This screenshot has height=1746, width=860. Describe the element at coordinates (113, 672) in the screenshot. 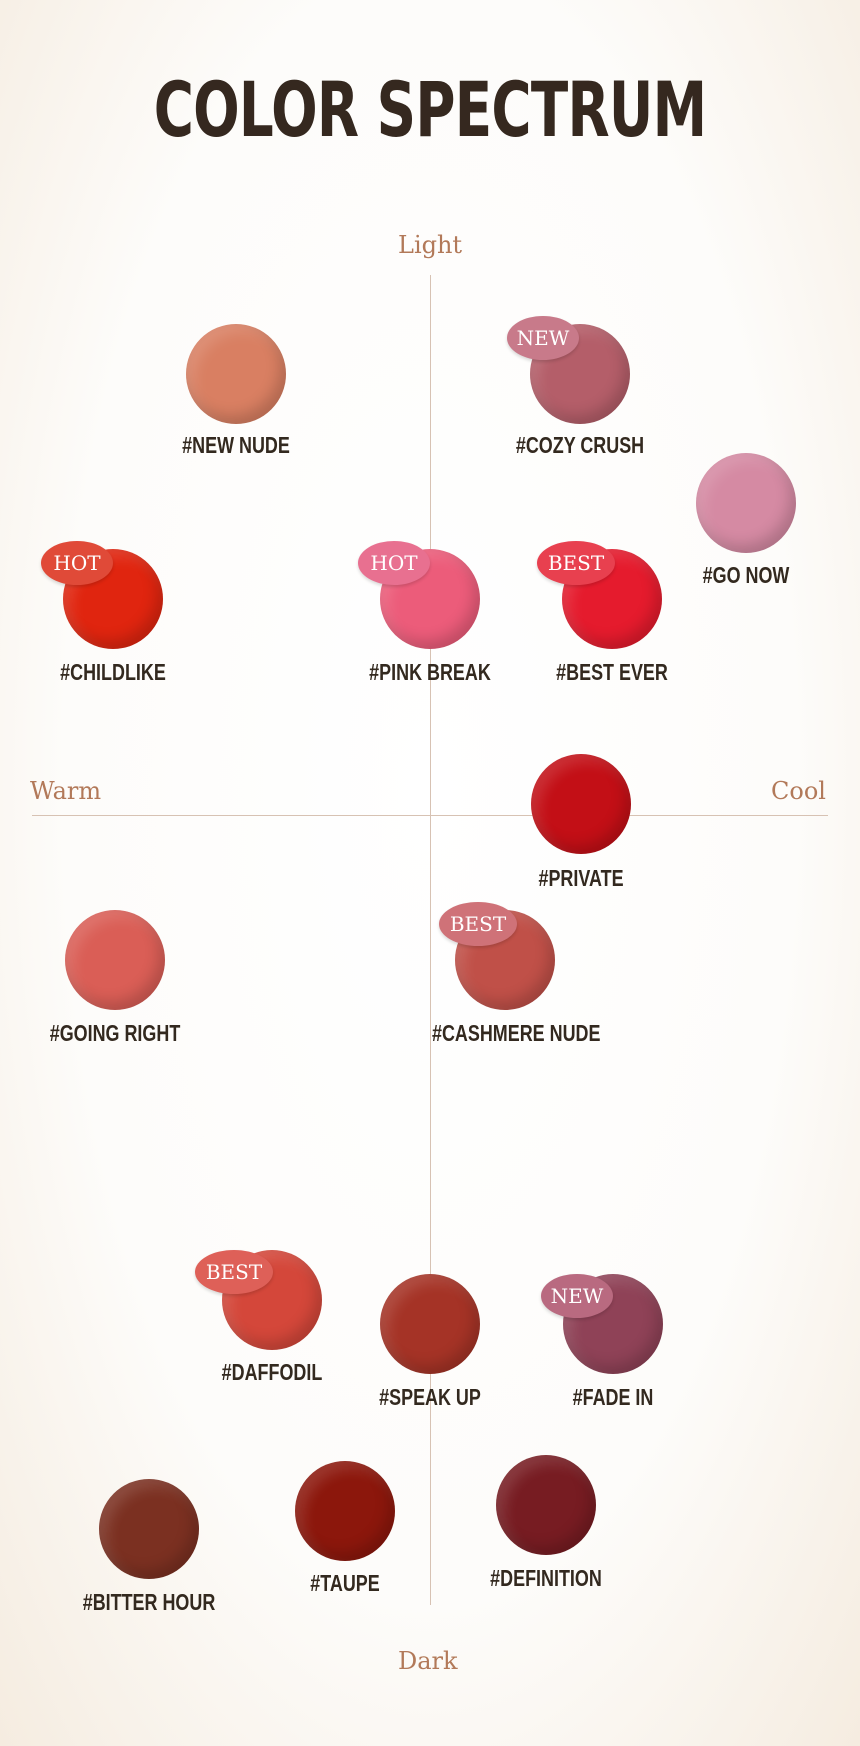

I see `shade-label: #CHILDLIKE` at that location.